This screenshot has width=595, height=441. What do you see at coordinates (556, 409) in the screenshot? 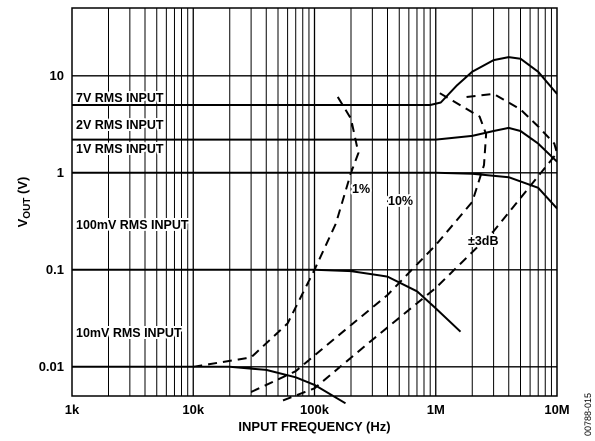
I see `x-tick-label: 10M` at bounding box center [556, 409].